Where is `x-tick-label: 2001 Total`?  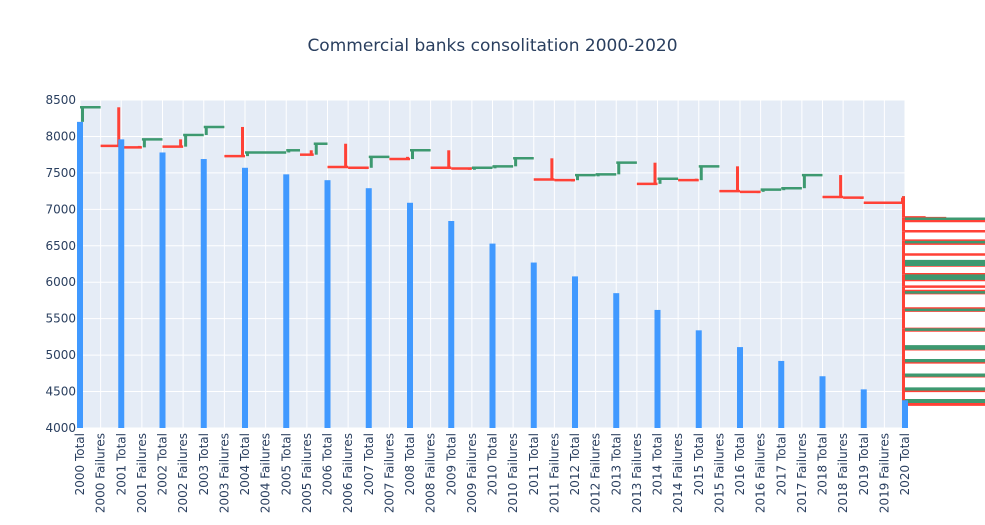 x-tick-label: 2001 Total is located at coordinates (121, 464).